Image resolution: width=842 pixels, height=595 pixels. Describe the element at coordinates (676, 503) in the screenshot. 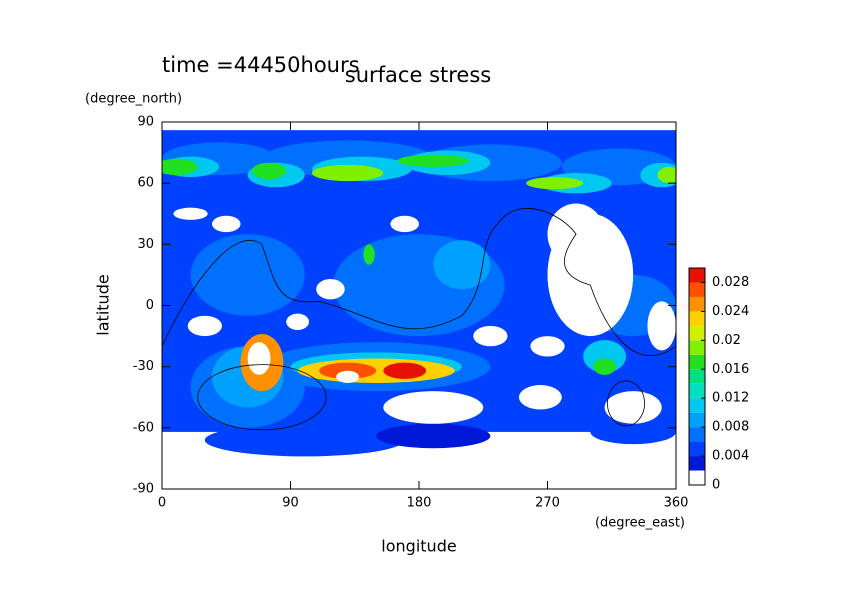

I see `x-tick-label: 360` at that location.